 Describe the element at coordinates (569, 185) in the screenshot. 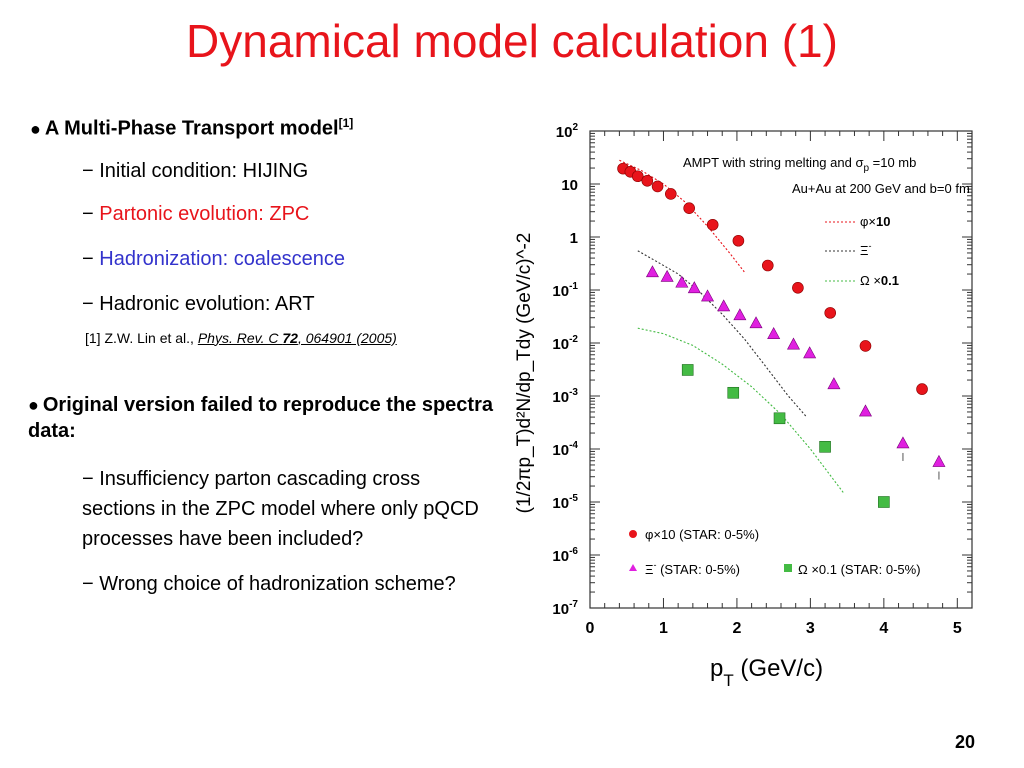

I see `y-tick-label: 10` at that location.